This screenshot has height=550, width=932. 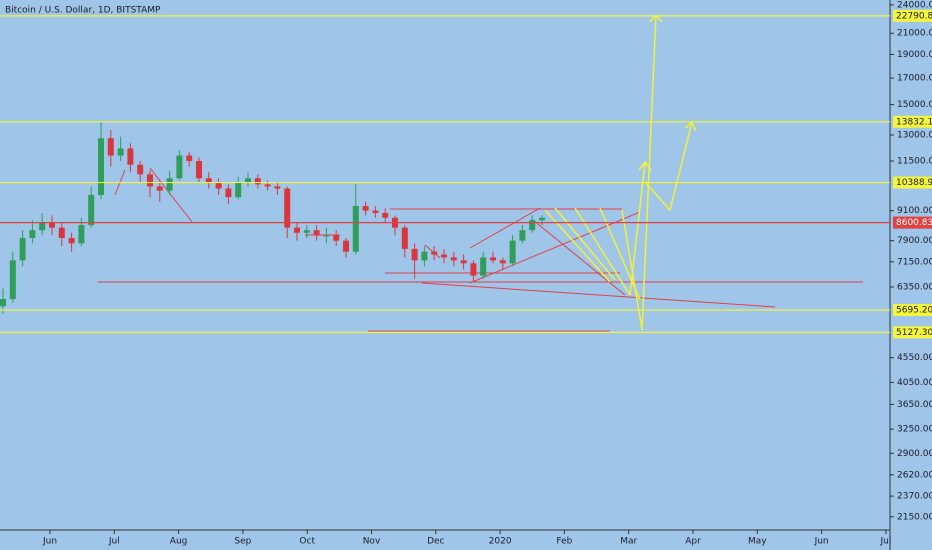 I want to click on x-tick-label: Apr, so click(x=693, y=542).